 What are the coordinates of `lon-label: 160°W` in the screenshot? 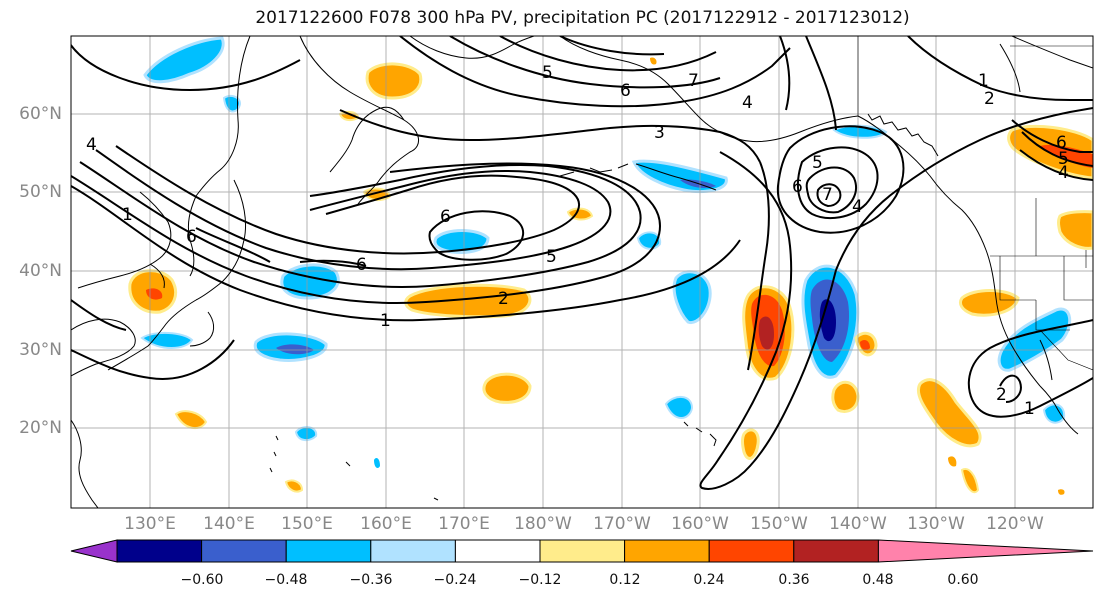 It's located at (700, 524).